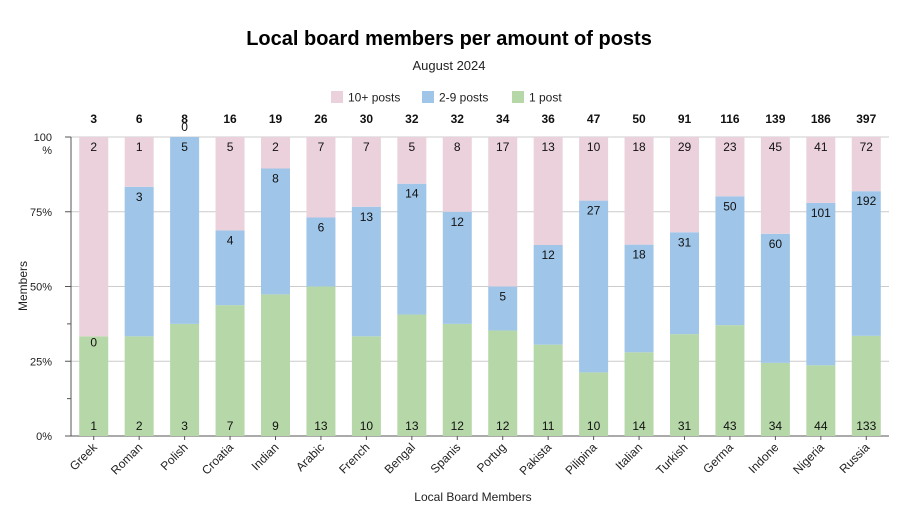  I want to click on legend-item: 10+ posts, so click(365, 98).